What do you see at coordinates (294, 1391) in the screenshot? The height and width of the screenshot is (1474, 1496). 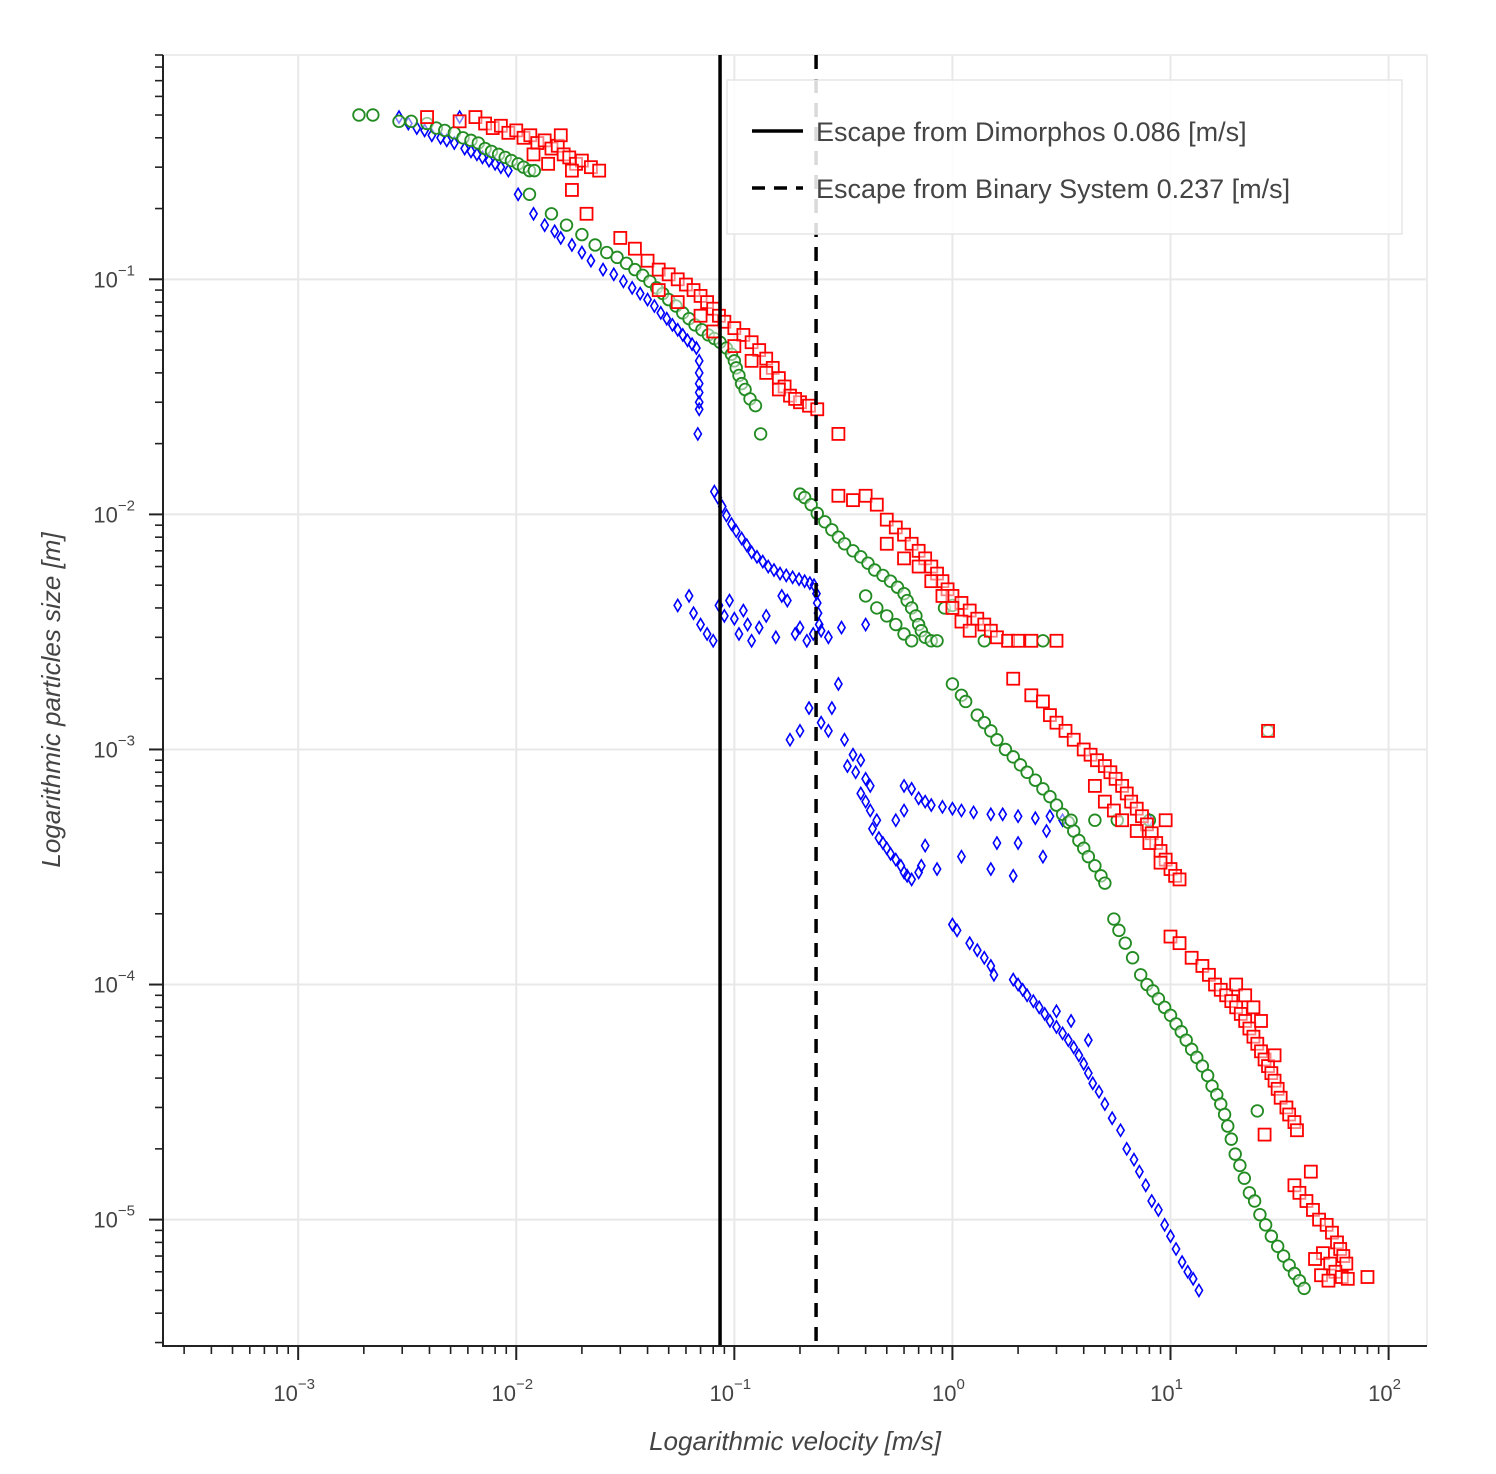 I see `x-tick-label: 10−3` at bounding box center [294, 1391].